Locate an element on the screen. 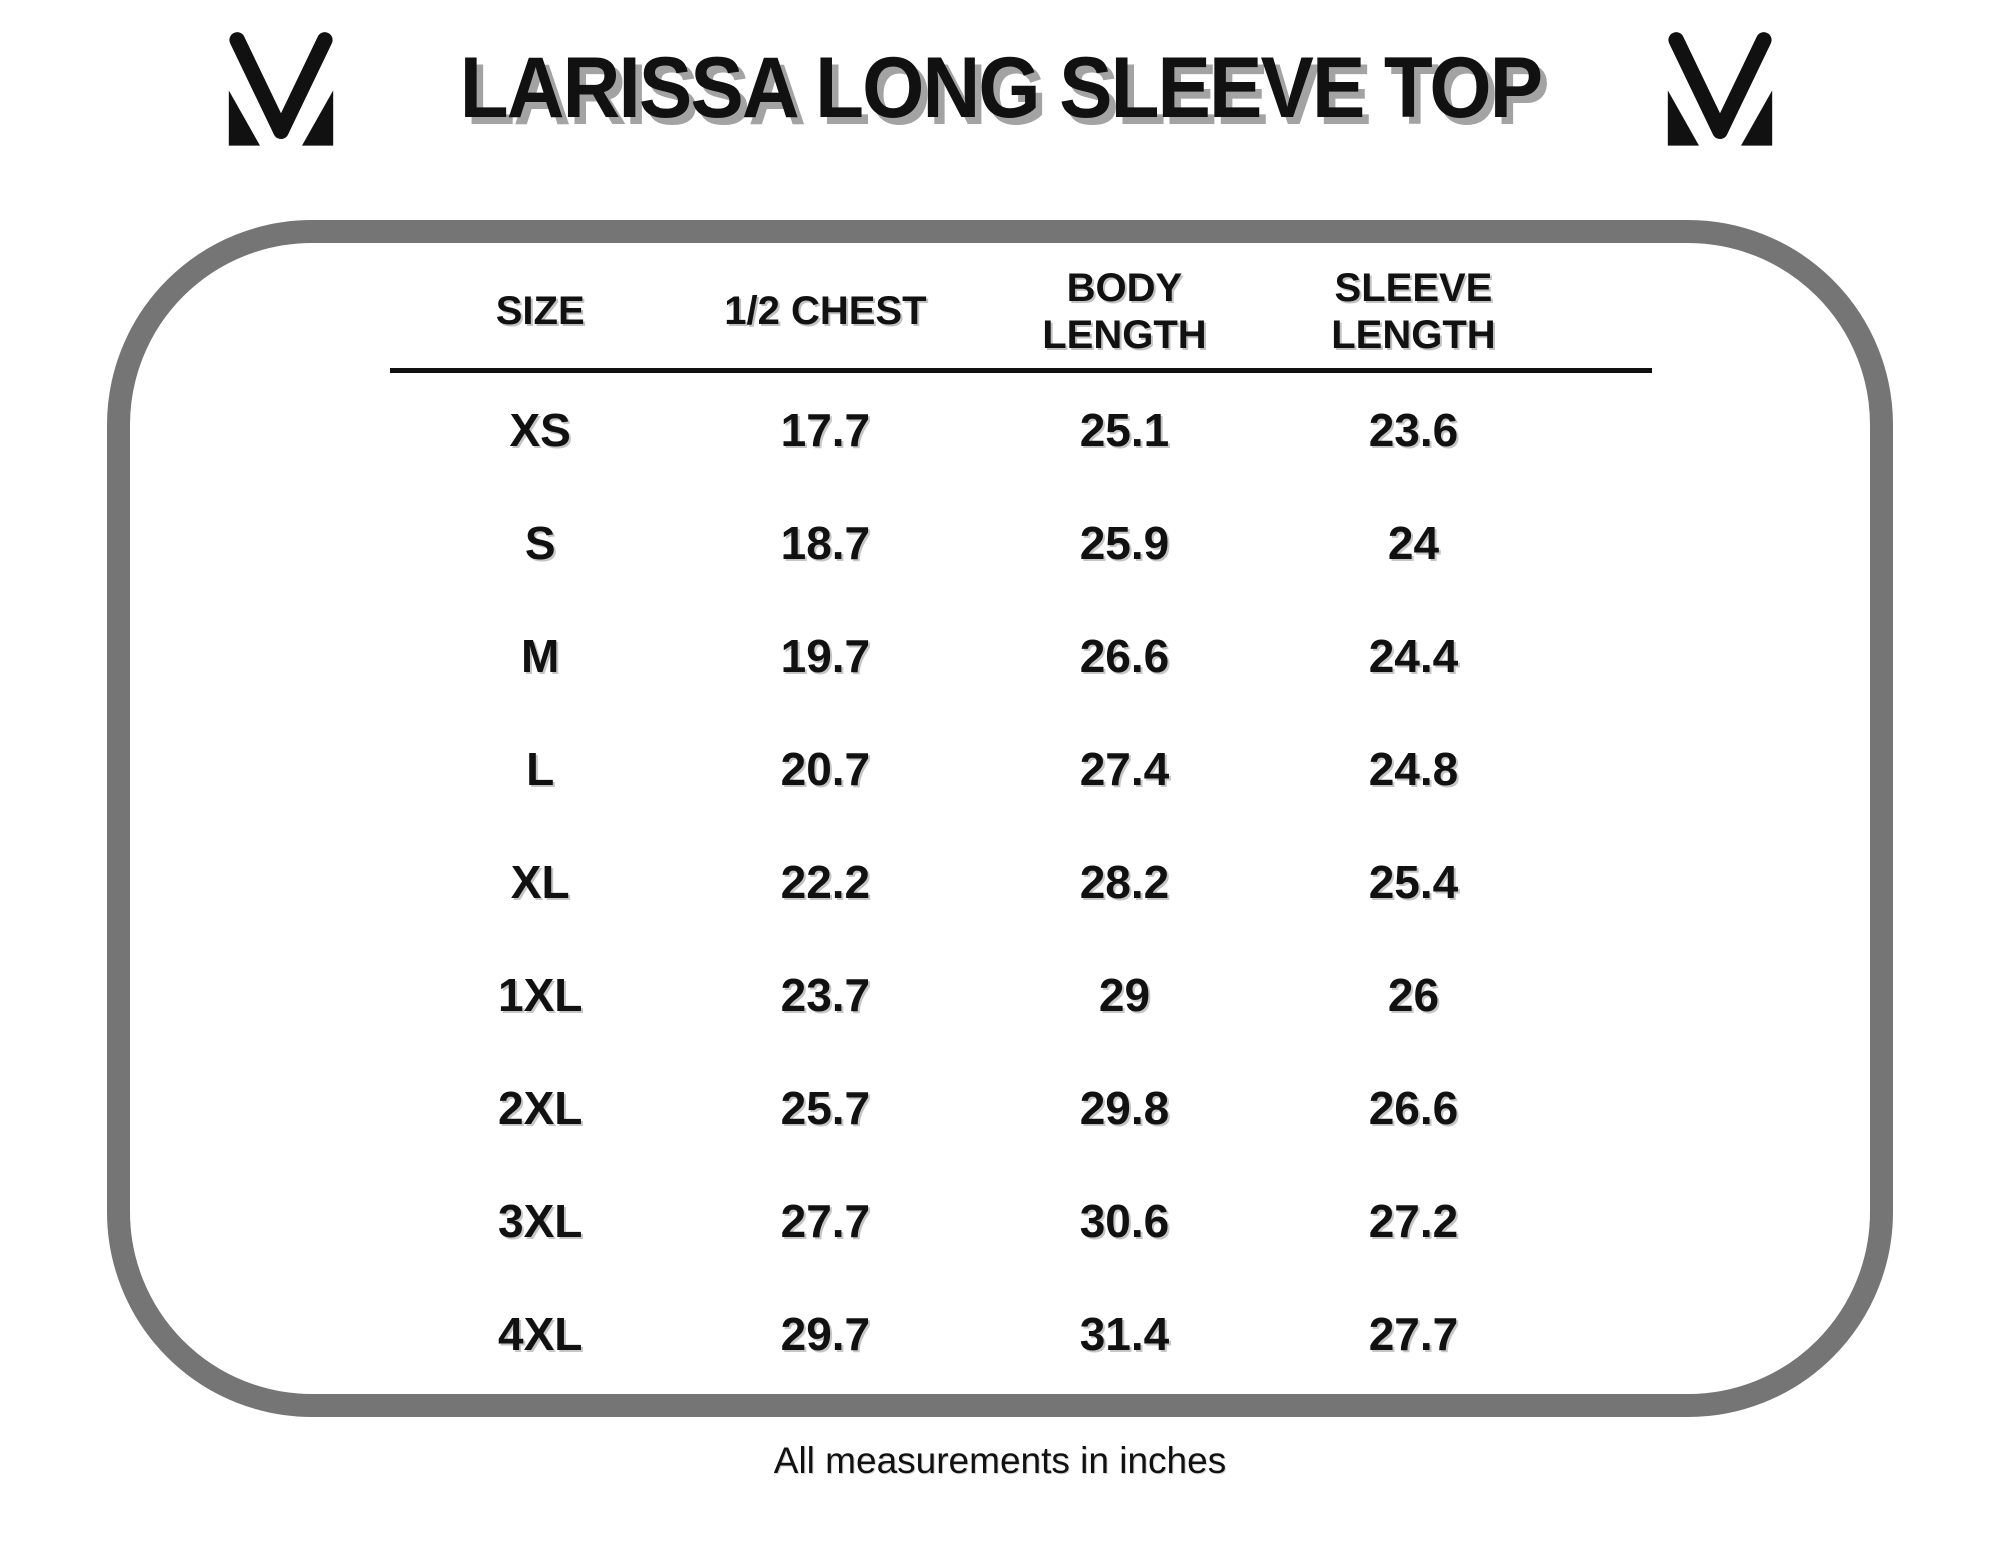  column-header-body-length: BODY LENGTH is located at coordinates (1124, 312).